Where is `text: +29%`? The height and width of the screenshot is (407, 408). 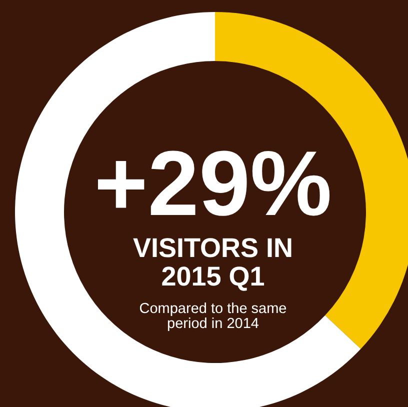
text: +29% is located at coordinates (213, 184).